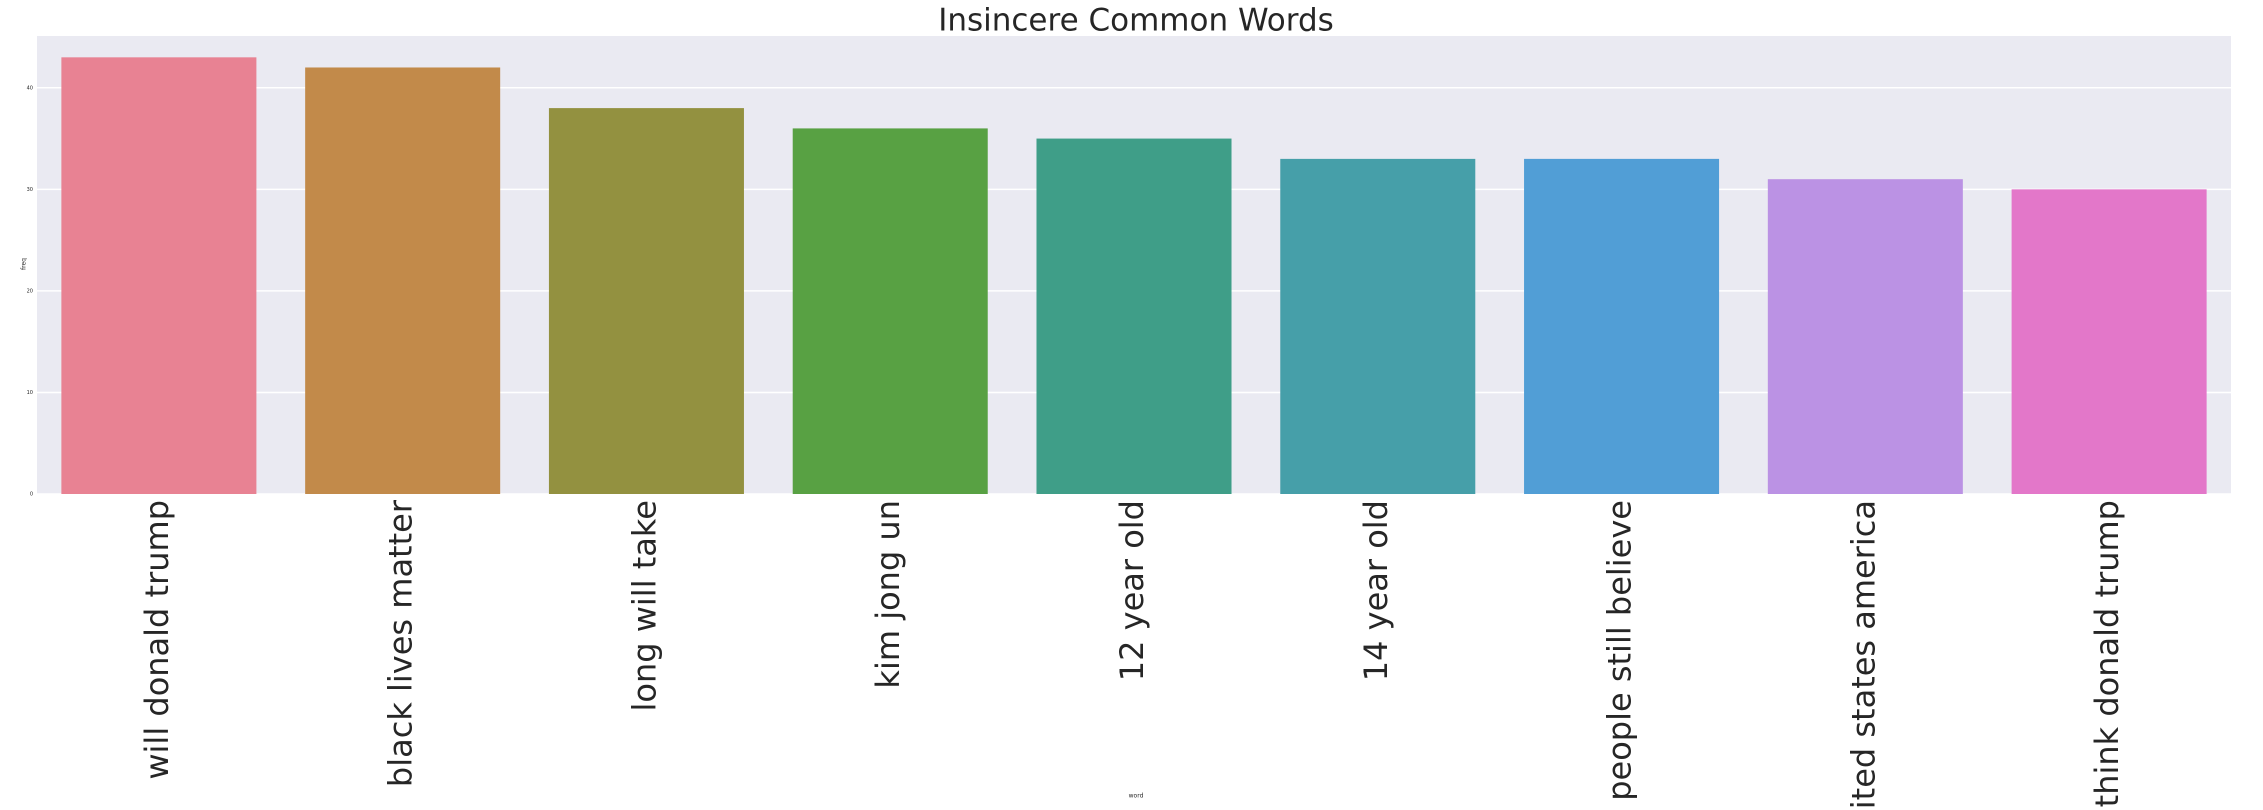  Describe the element at coordinates (2107, 653) in the screenshot. I see `x-tick-label: think donald trump` at that location.